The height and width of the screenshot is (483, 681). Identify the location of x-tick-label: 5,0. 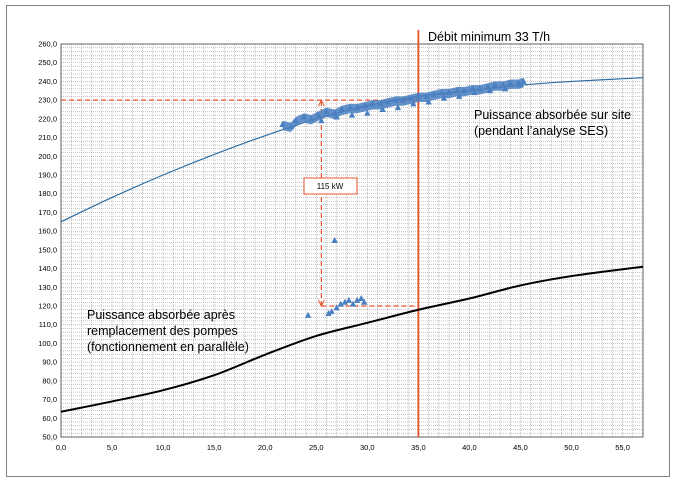
(112, 447).